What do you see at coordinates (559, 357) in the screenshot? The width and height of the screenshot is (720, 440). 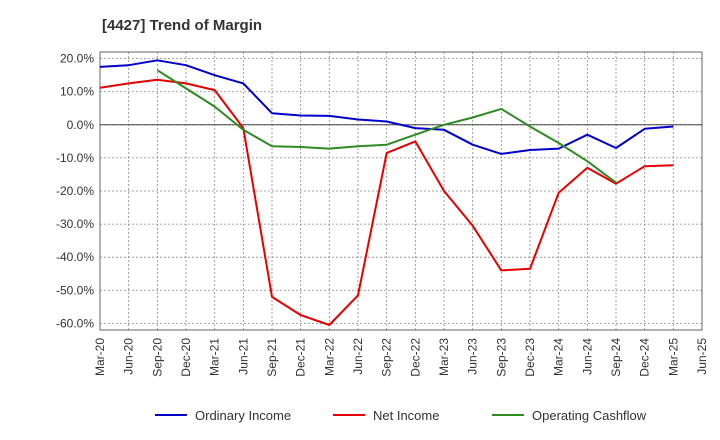 I see `x-tick-label: Mar-24` at bounding box center [559, 357].